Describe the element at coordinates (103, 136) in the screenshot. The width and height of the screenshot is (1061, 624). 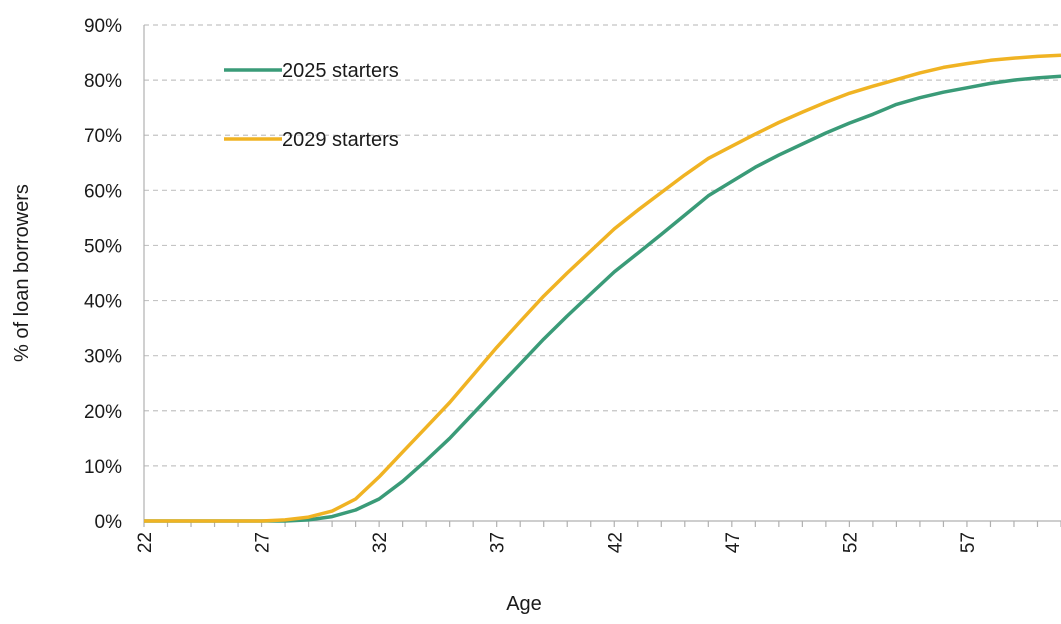
I see `y-tick-label: 70%` at that location.